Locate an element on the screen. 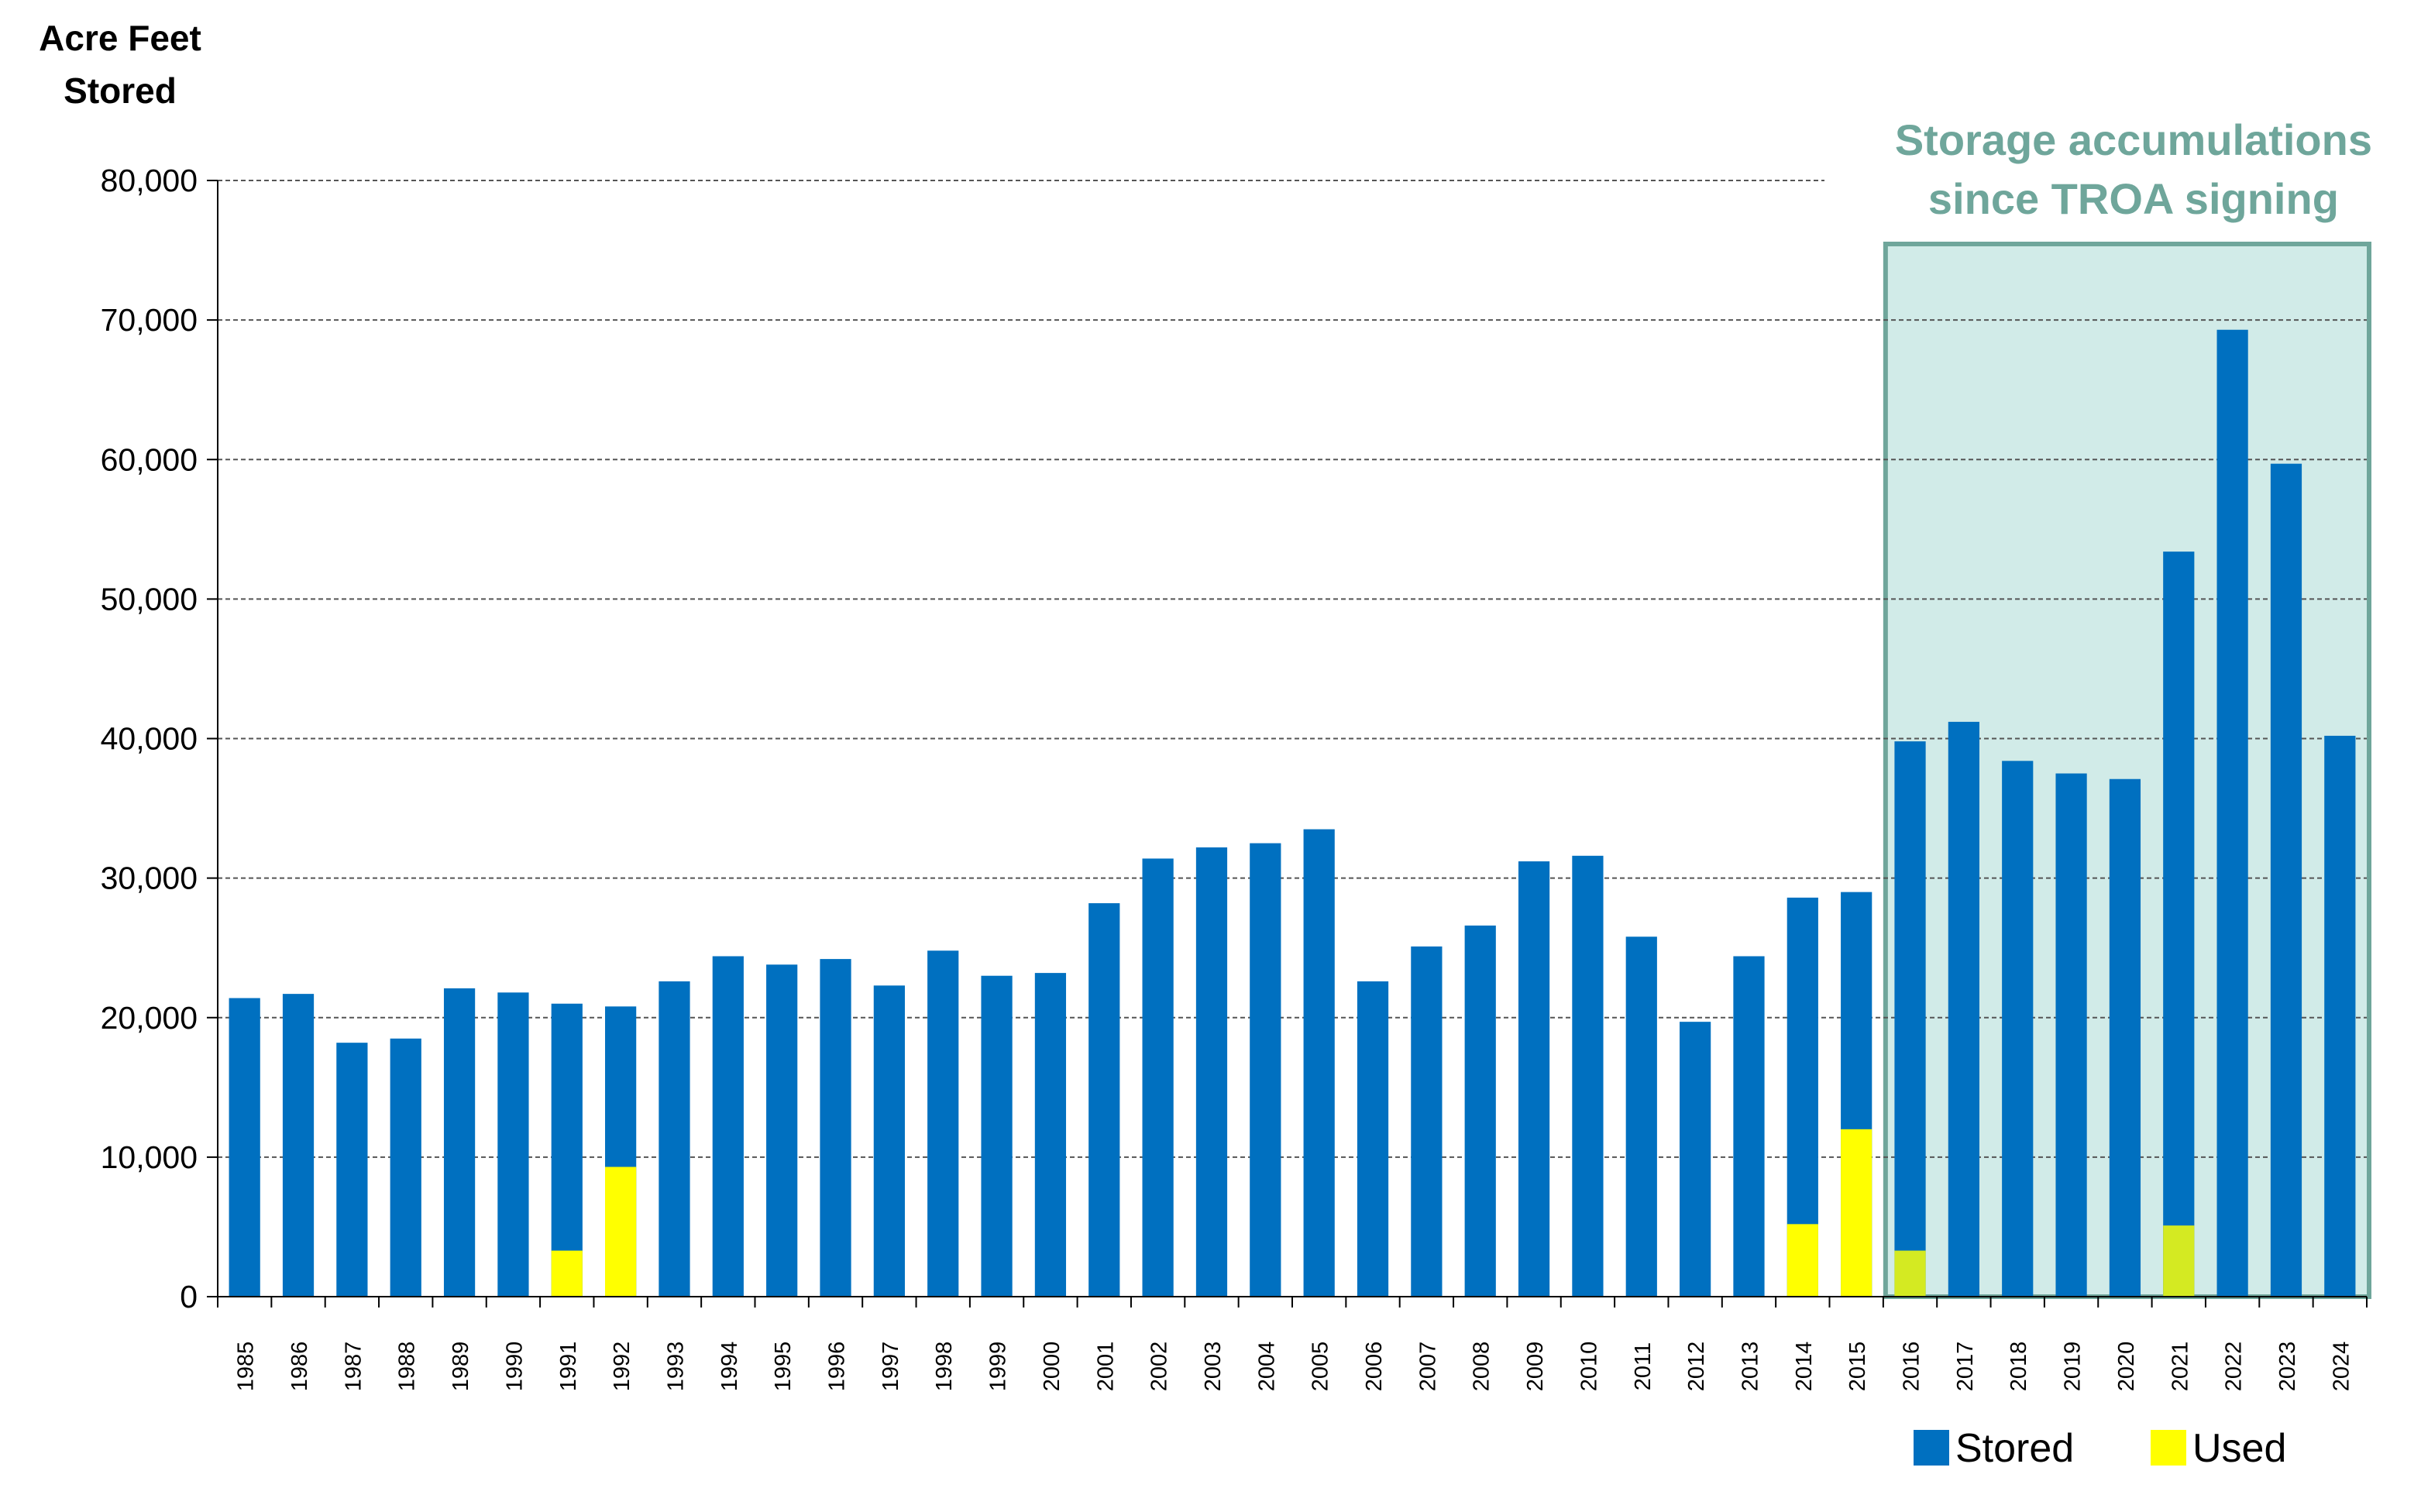 This screenshot has height=1512, width=2421. legend-swatch-stored is located at coordinates (1931, 1448).